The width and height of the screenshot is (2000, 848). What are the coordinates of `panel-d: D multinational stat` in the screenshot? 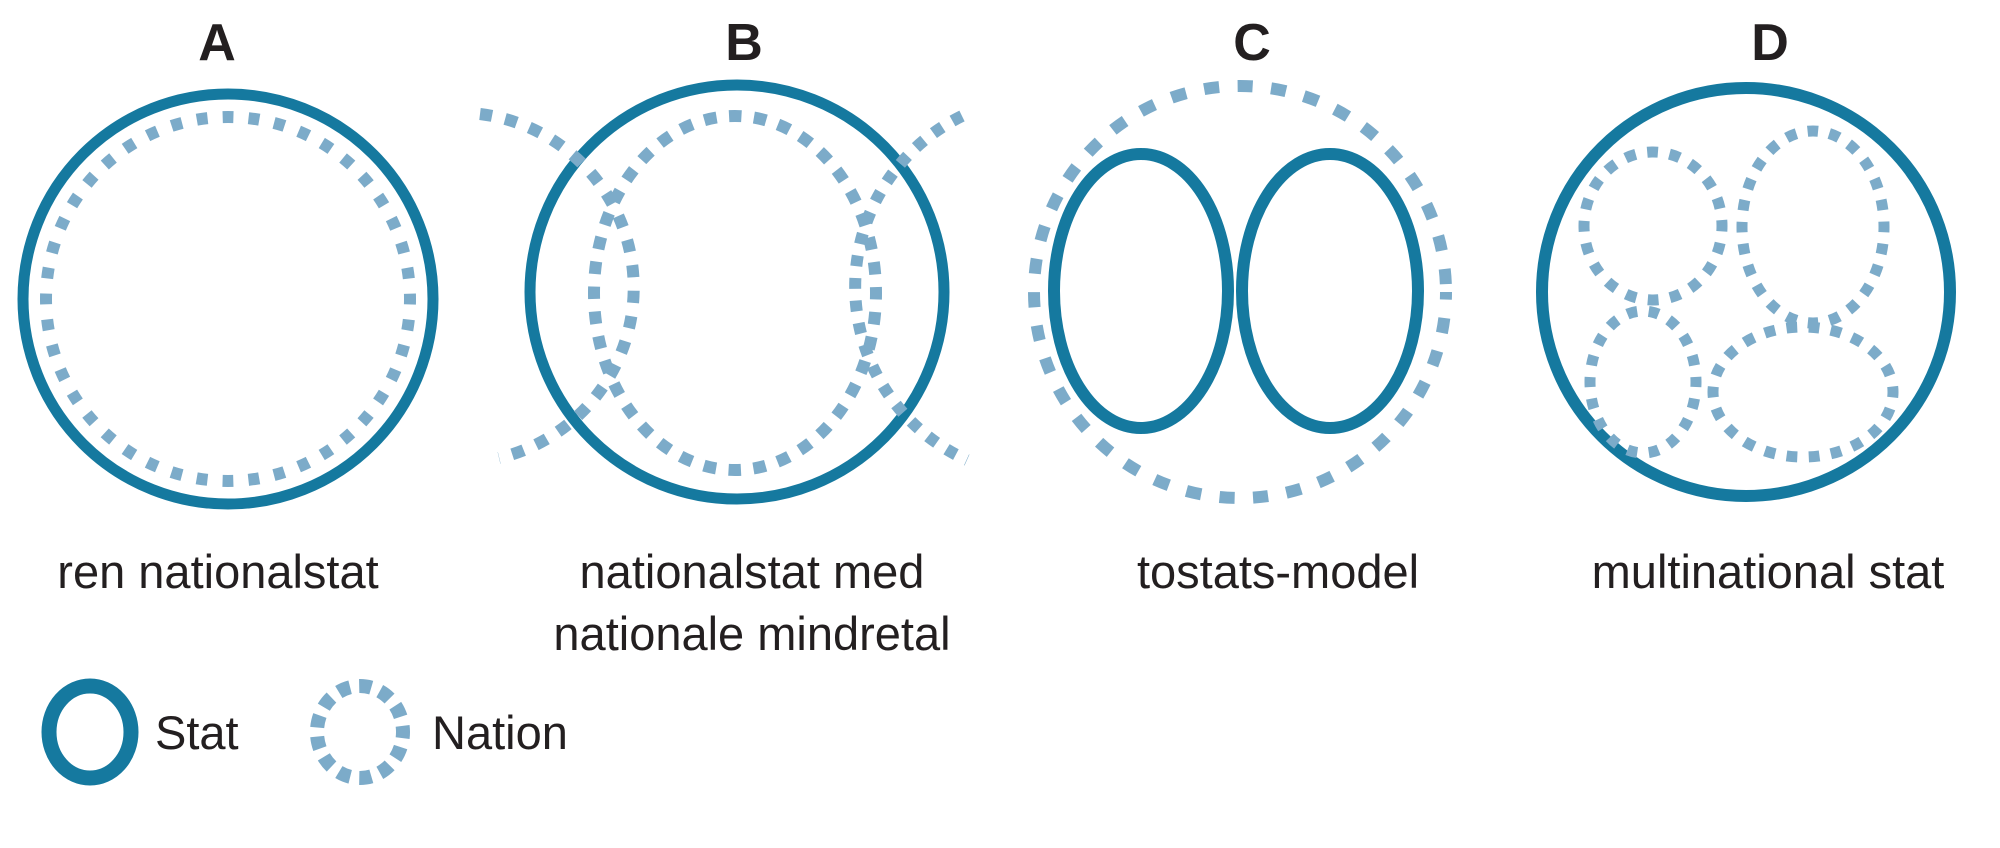 It's located at (1746, 306).